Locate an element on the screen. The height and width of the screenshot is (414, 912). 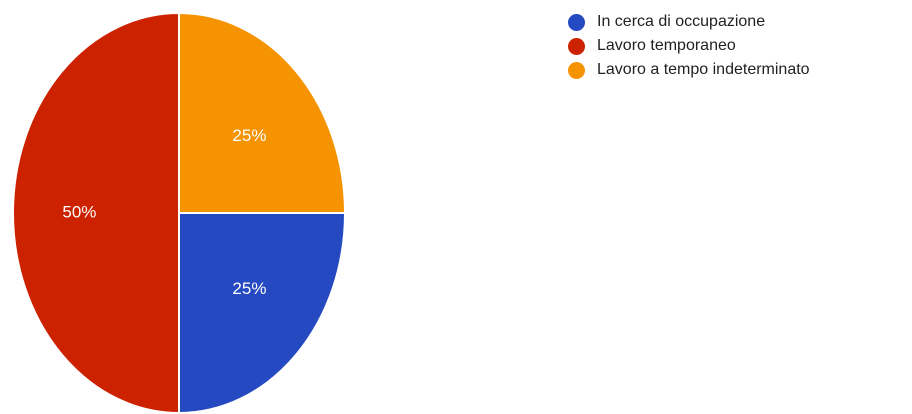
legend-item-lavoro-temporaneo: Lavoro temporaneo is located at coordinates (689, 46).